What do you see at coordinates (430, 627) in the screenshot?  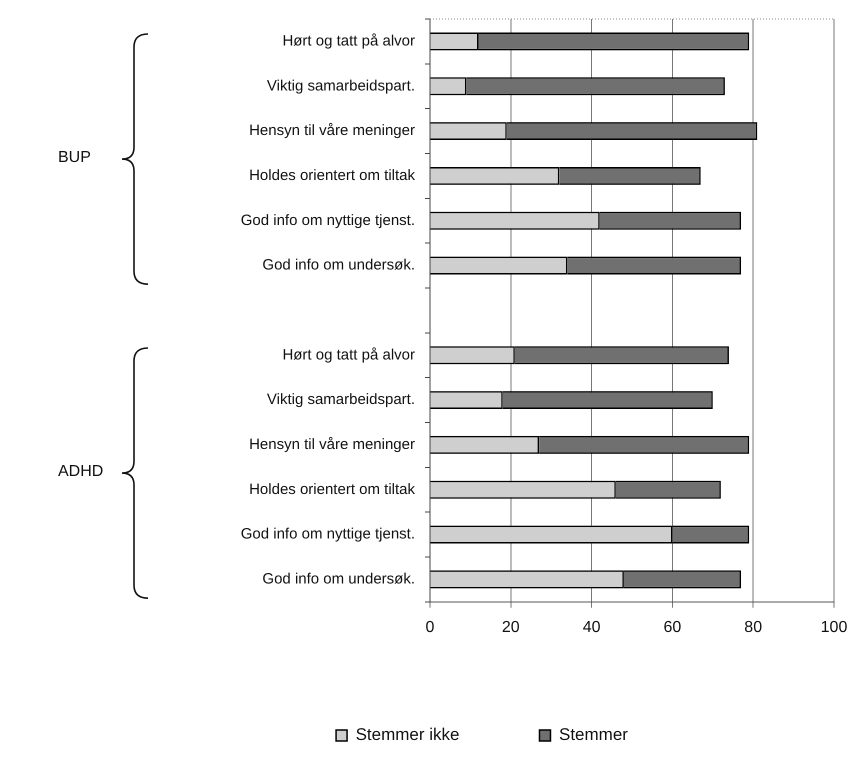 I see `x-tick-label: 0` at bounding box center [430, 627].